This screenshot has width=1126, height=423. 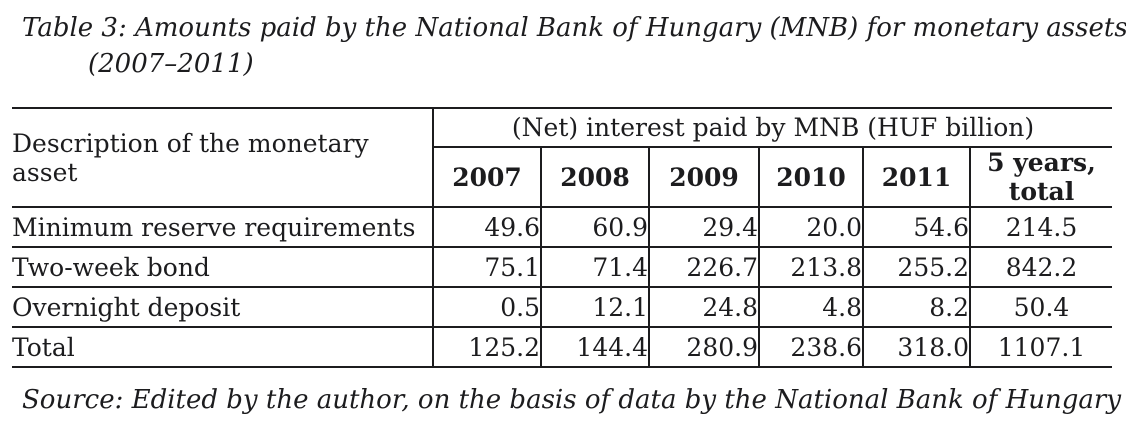 I want to click on value-cell: 24.8, so click(x=703, y=307).